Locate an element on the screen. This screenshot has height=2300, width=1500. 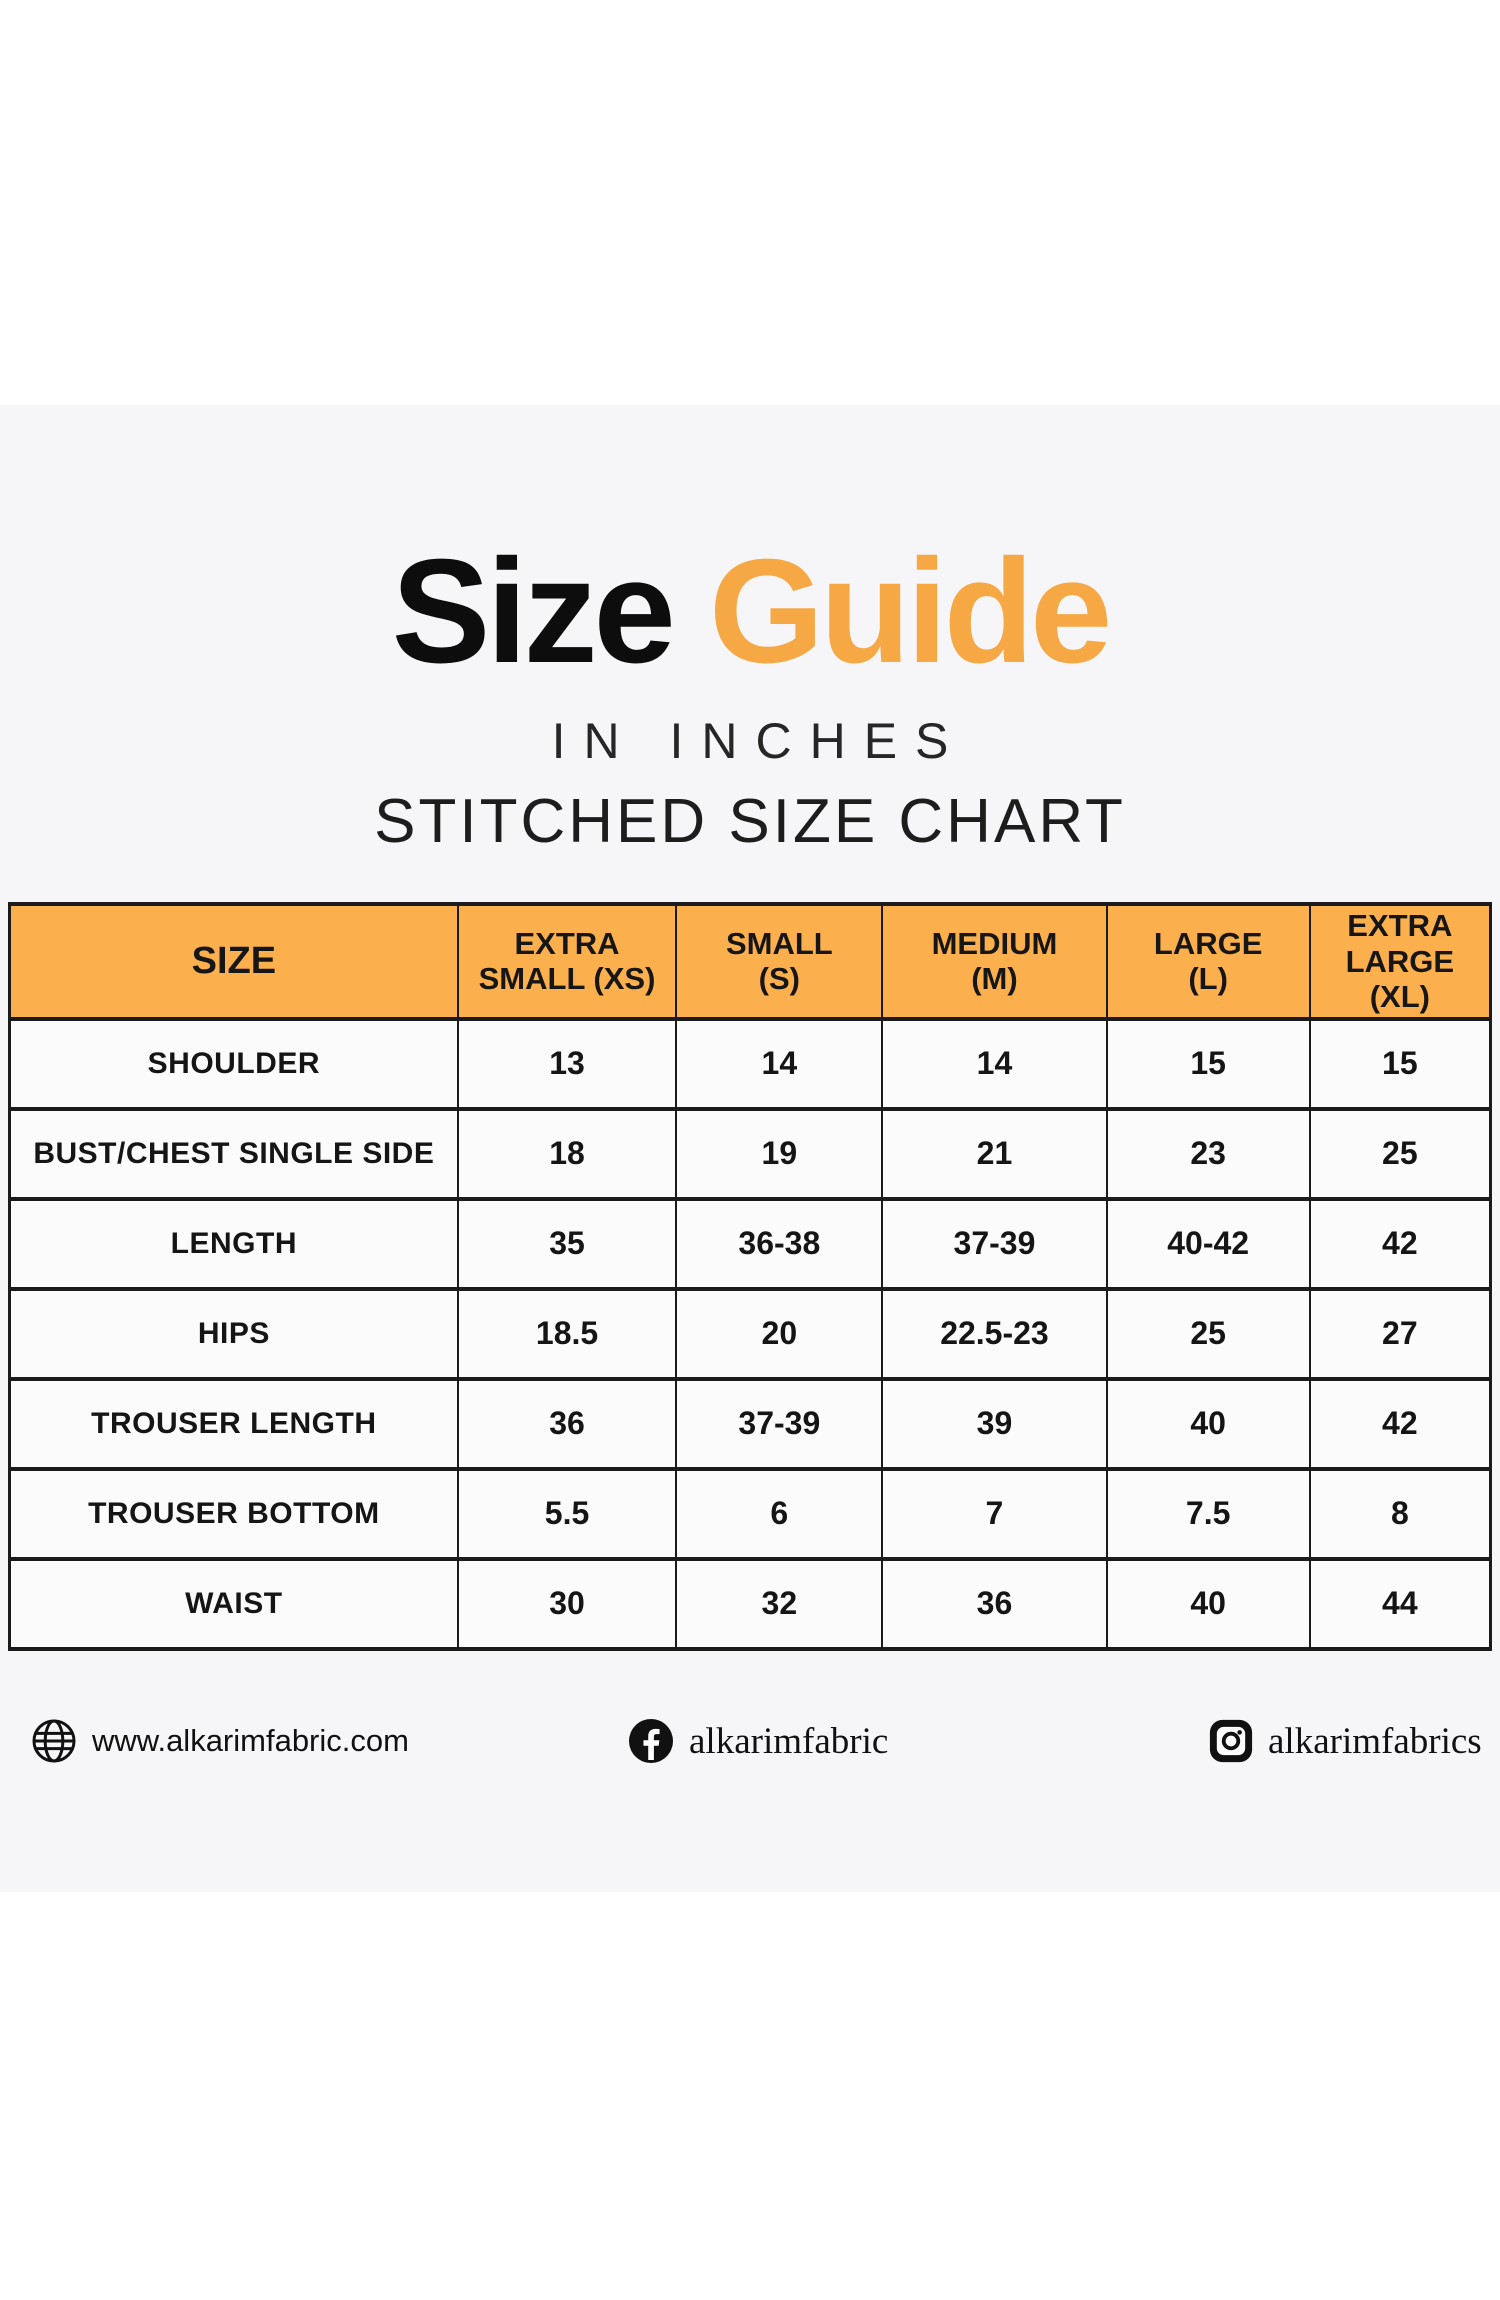
page-title: Size Guide is located at coordinates (750, 612).